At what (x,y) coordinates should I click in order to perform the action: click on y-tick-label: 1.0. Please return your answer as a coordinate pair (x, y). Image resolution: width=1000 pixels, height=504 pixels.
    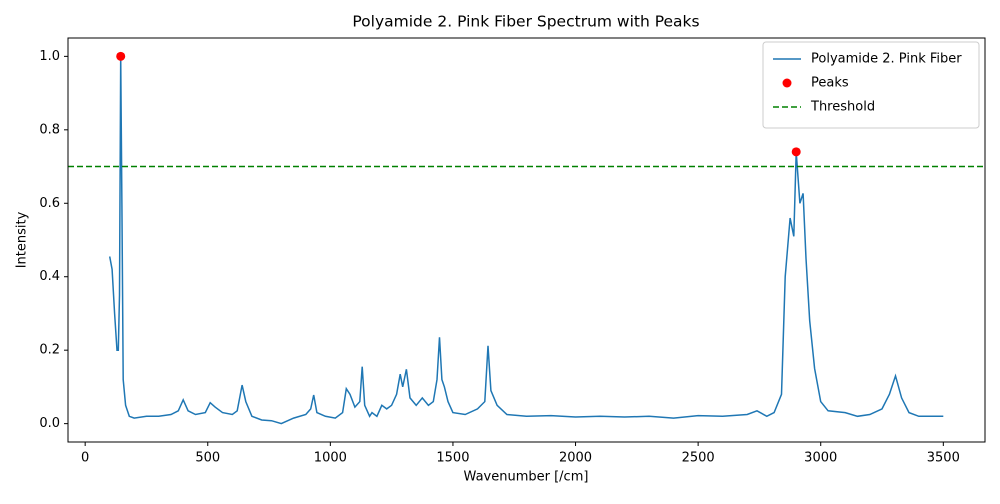
    Looking at the image, I should click on (49, 56).